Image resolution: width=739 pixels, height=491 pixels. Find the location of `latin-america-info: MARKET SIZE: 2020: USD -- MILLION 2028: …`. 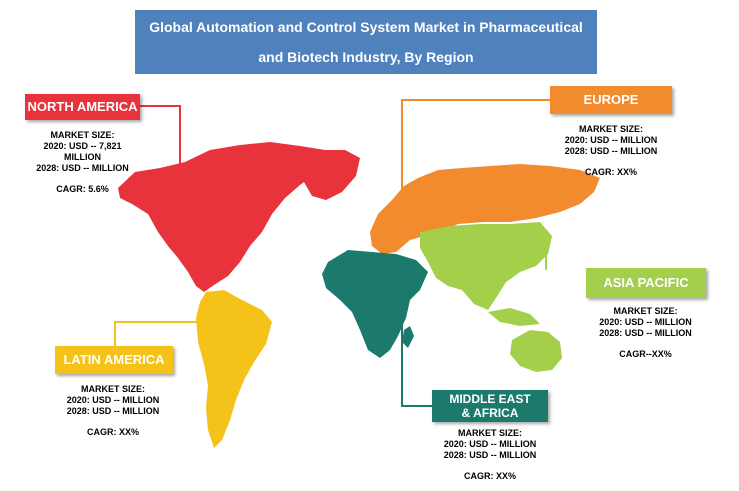

latin-america-info: MARKET SIZE: 2020: USD -- MILLION 2028: … is located at coordinates (113, 411).